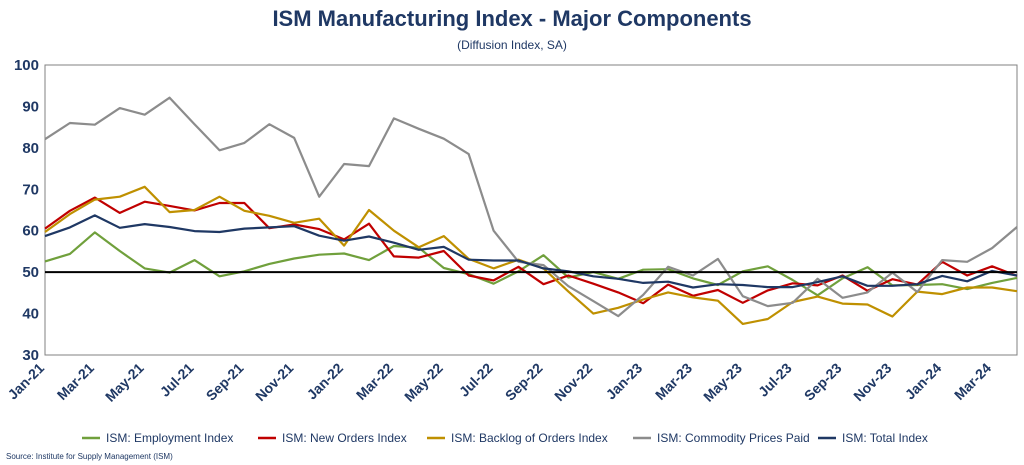  Describe the element at coordinates (177, 380) in the screenshot. I see `x-tick-label: Jul-21` at that location.